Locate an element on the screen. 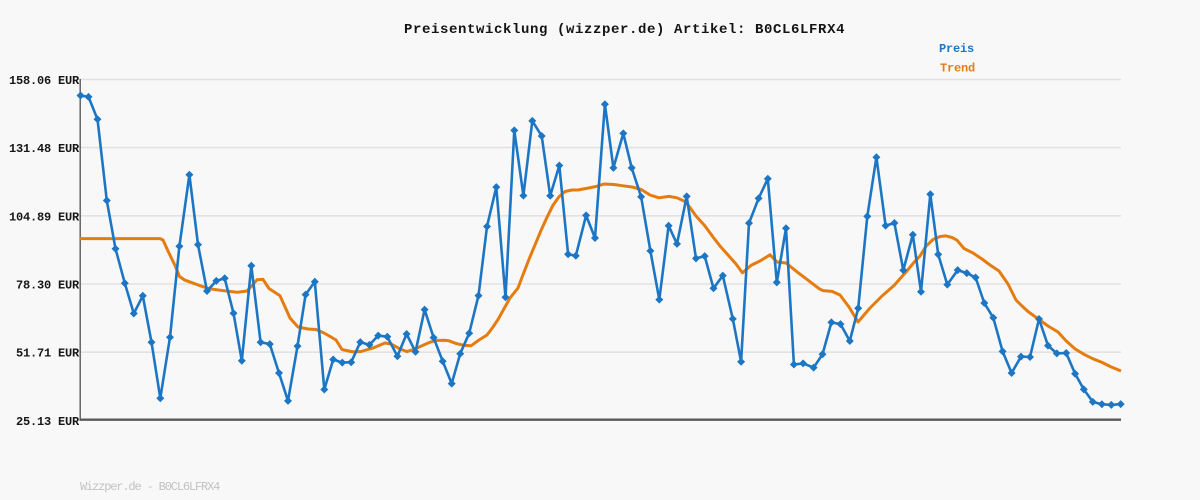 The height and width of the screenshot is (500, 1200). svg-text: Trend is located at coordinates (957, 69).